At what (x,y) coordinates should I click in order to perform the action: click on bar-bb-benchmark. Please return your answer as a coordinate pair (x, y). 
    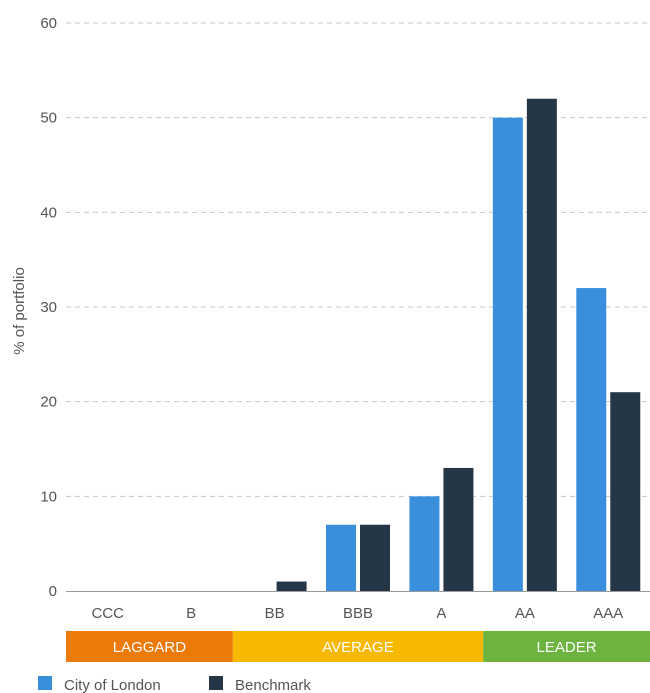
    Looking at the image, I should click on (291, 586).